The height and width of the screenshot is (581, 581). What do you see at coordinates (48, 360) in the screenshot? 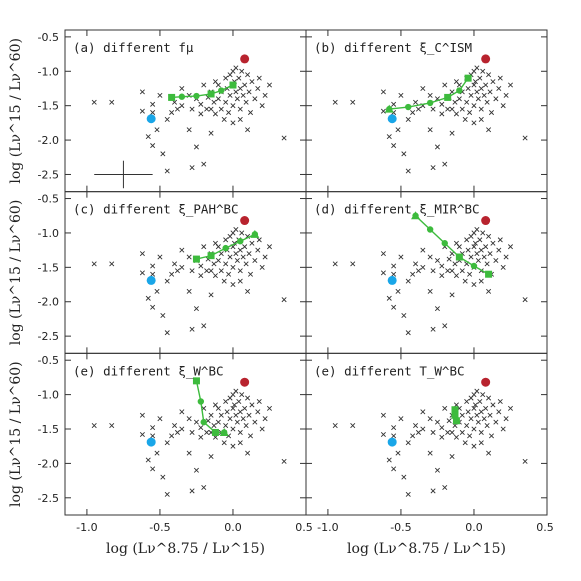
I see `y-tick-label: -0.5` at bounding box center [48, 360].